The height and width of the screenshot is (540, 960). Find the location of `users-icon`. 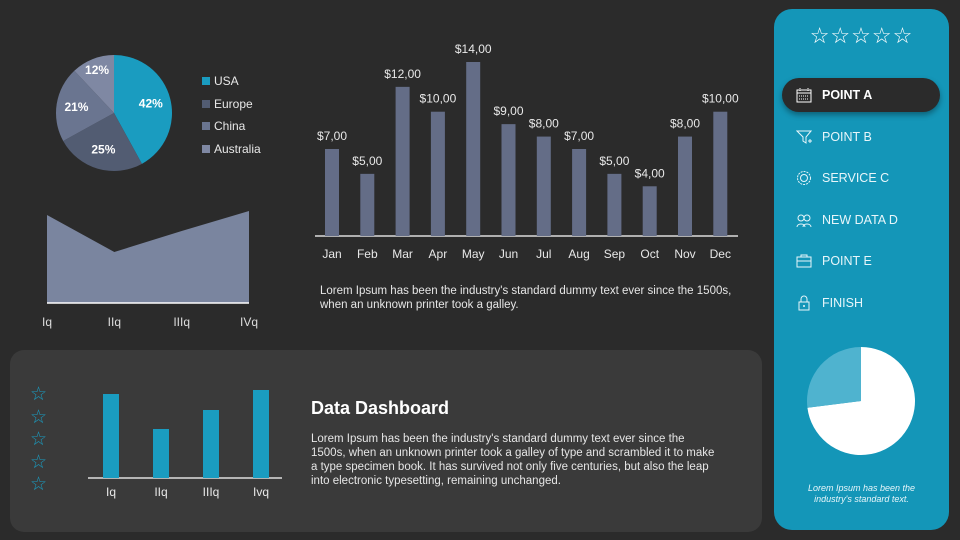

users-icon is located at coordinates (804, 220).